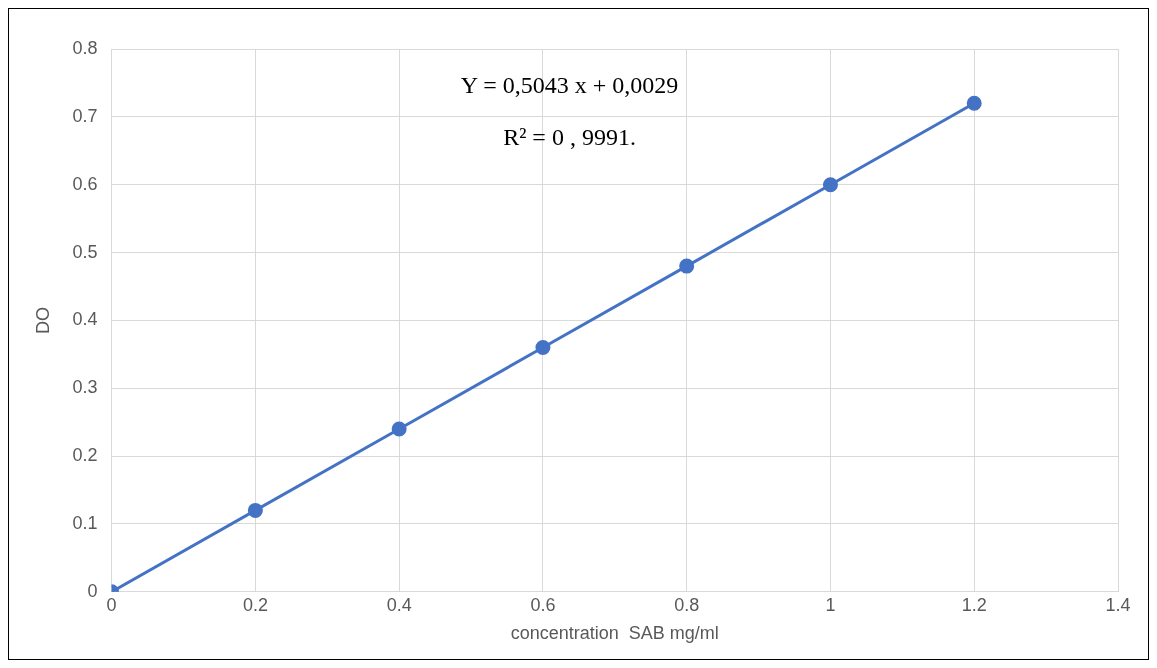 Image resolution: width=1157 pixels, height=668 pixels. What do you see at coordinates (974, 604) in the screenshot?
I see `x-tick-label: 1.2` at bounding box center [974, 604].